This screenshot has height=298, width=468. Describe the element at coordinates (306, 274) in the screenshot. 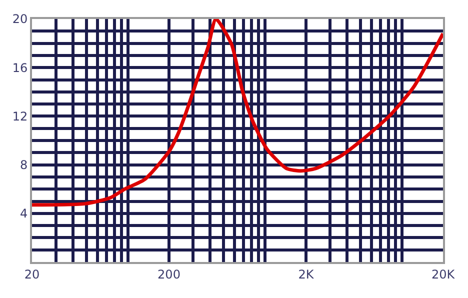

I see `x-tick-label: 2K` at that location.